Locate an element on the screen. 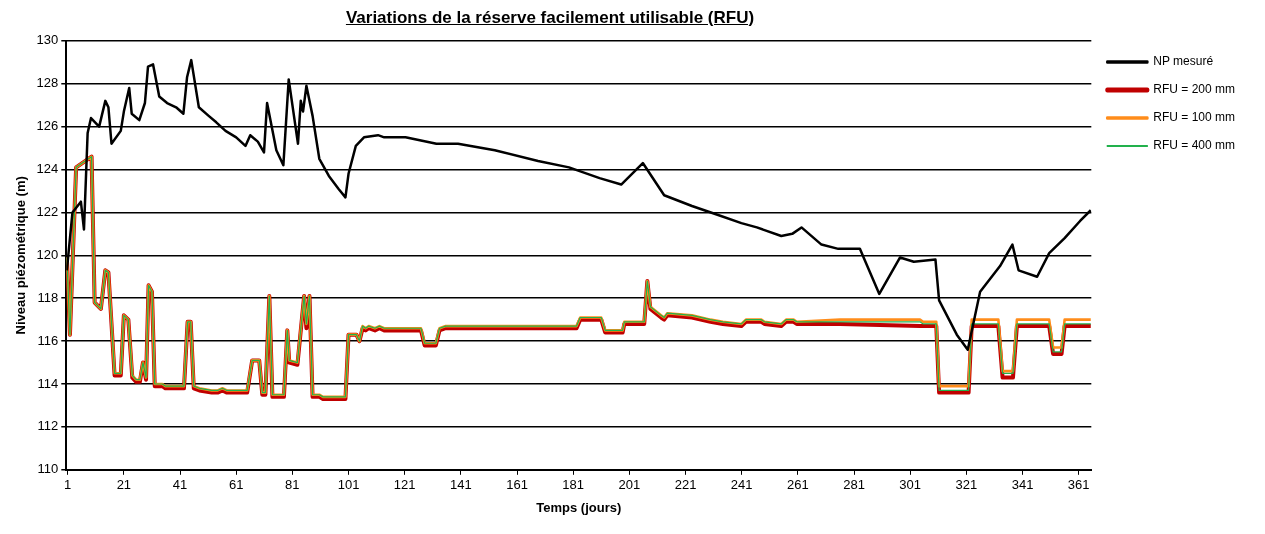 The height and width of the screenshot is (534, 1265). x-tick-label: 281 is located at coordinates (854, 485).